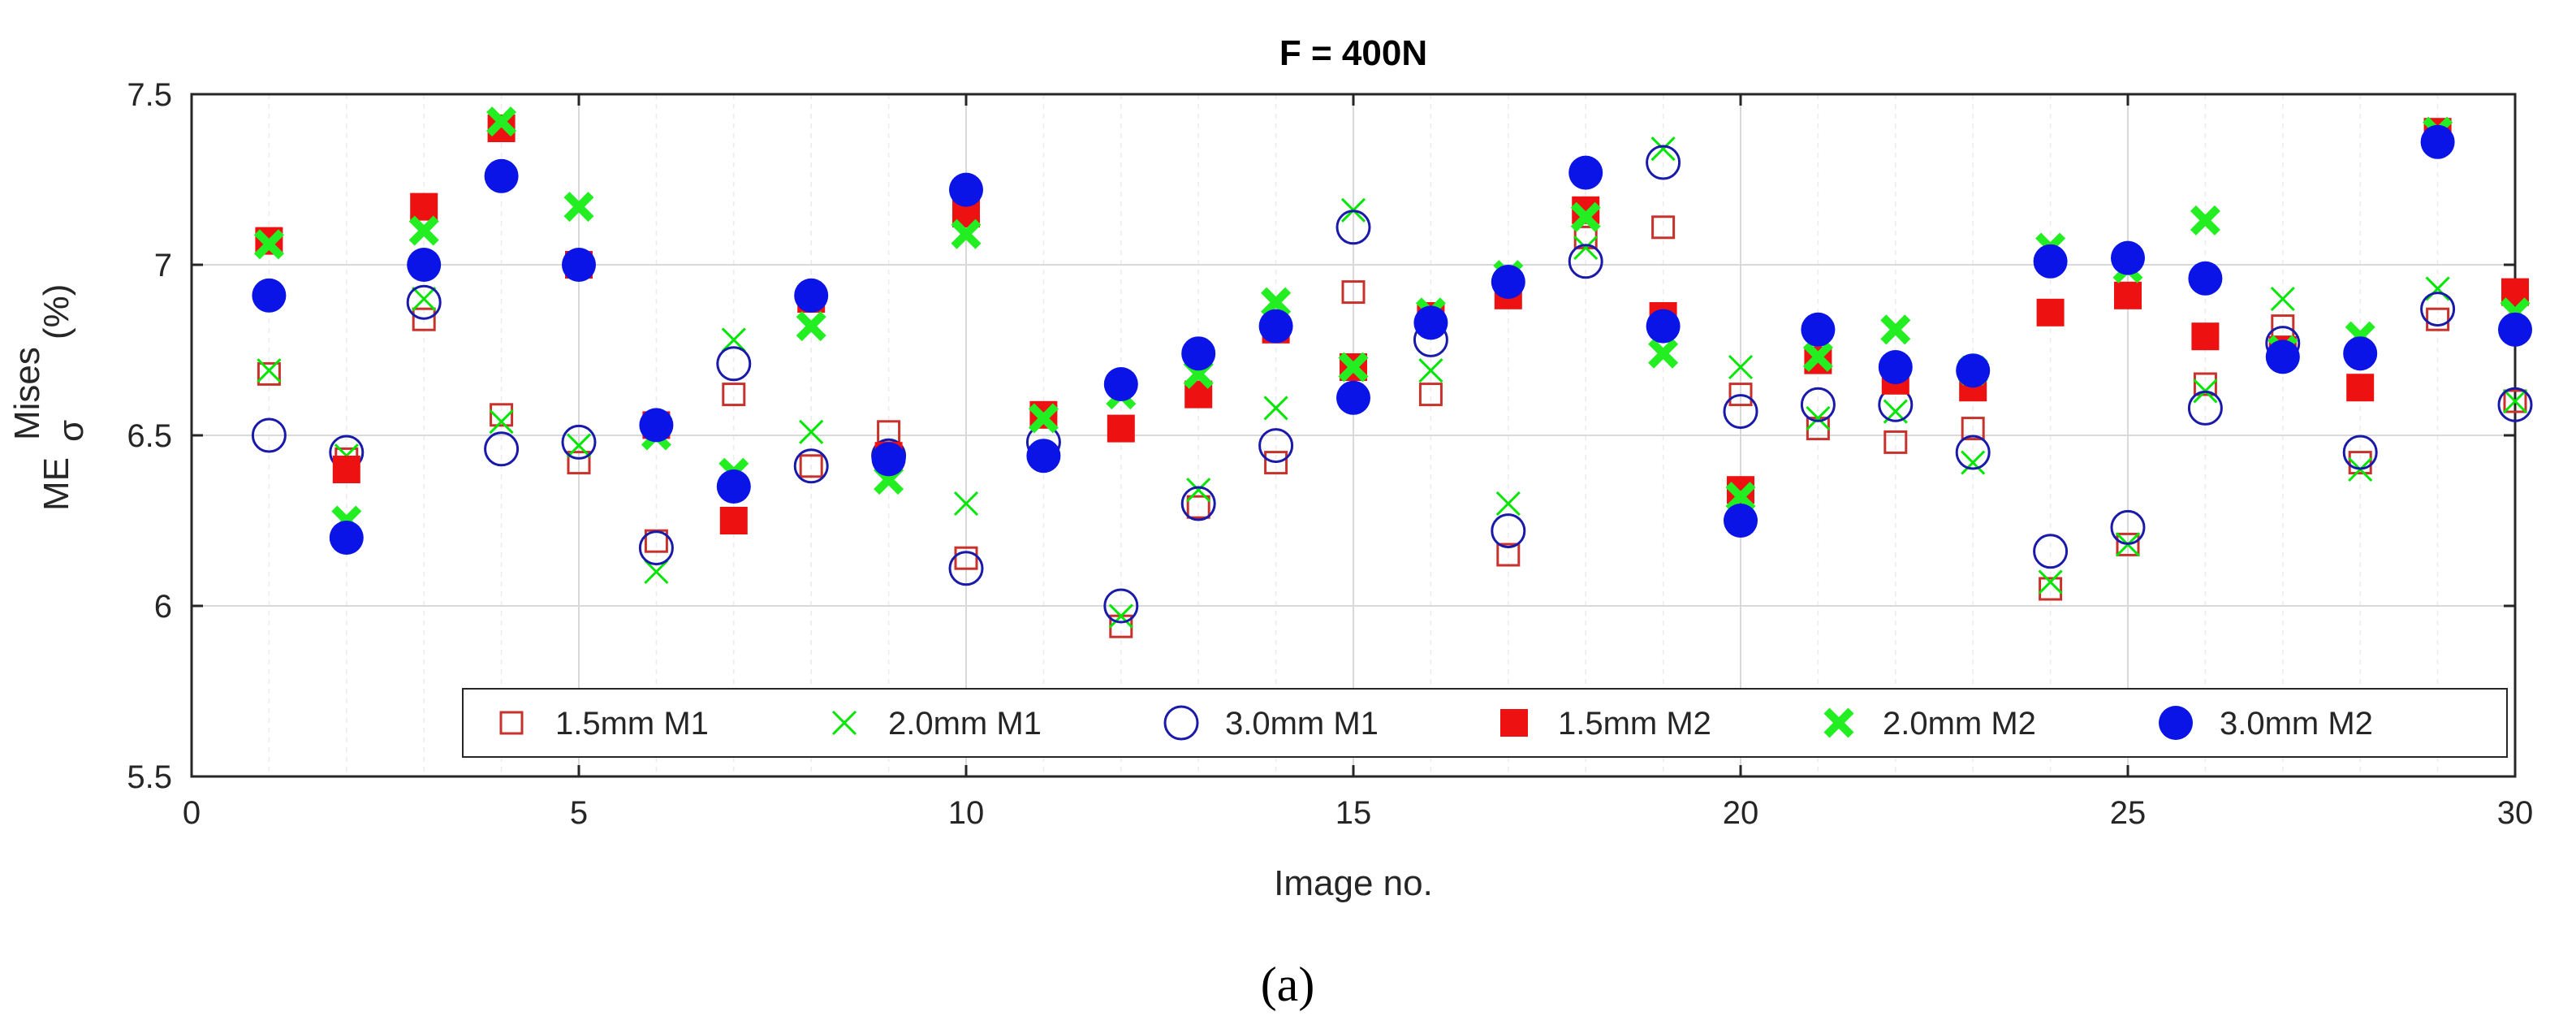  What do you see at coordinates (966, 813) in the screenshot?
I see `x-tick-label: 10` at bounding box center [966, 813].